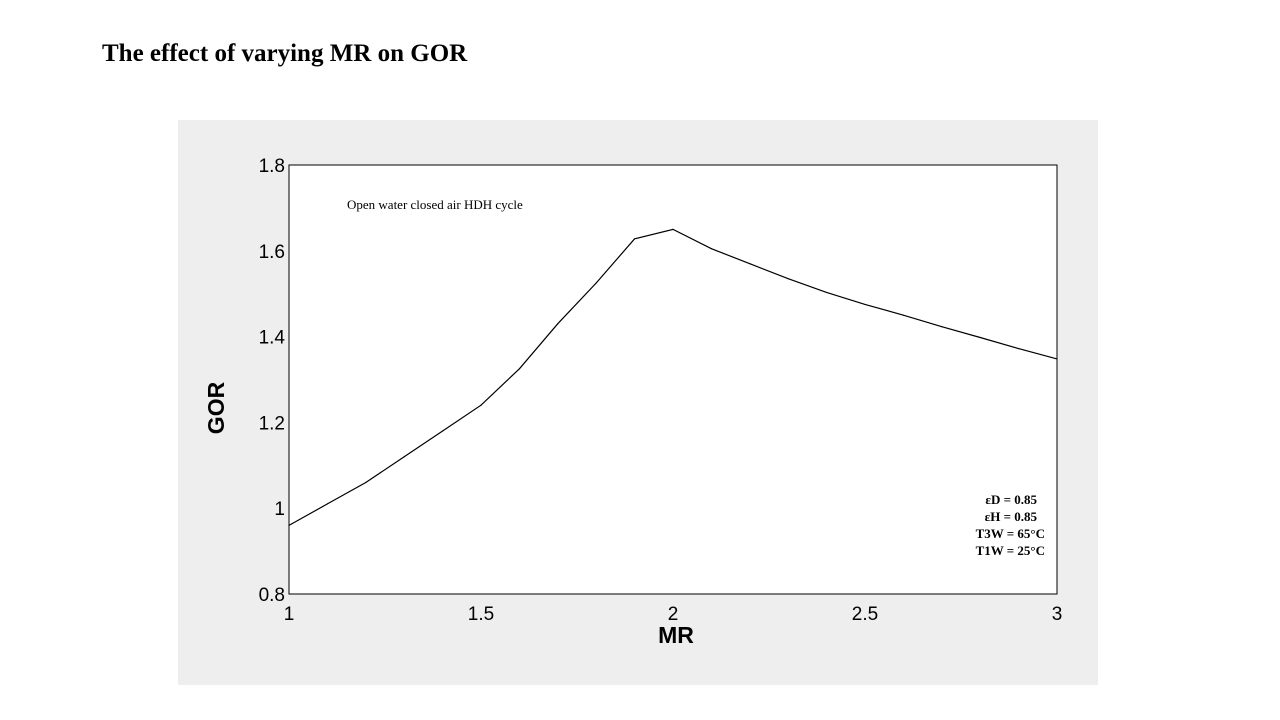  Describe the element at coordinates (272, 381) in the screenshot. I see `y-tick-labels: 0.8 1 1.2 1.4 1.6 1.8` at that location.